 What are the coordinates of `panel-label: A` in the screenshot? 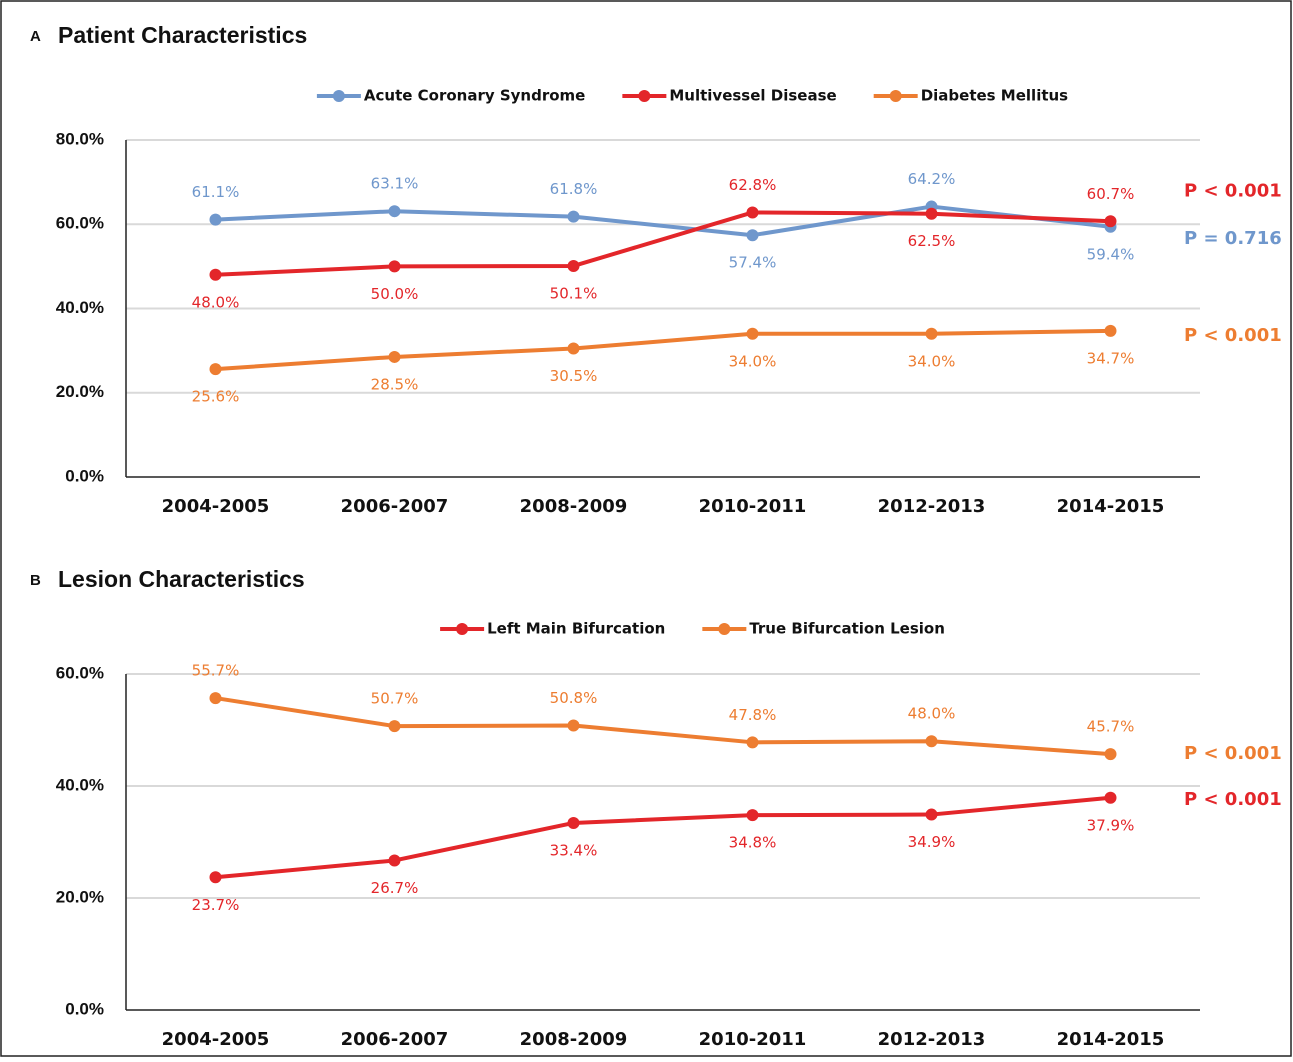 It's located at (35, 36).